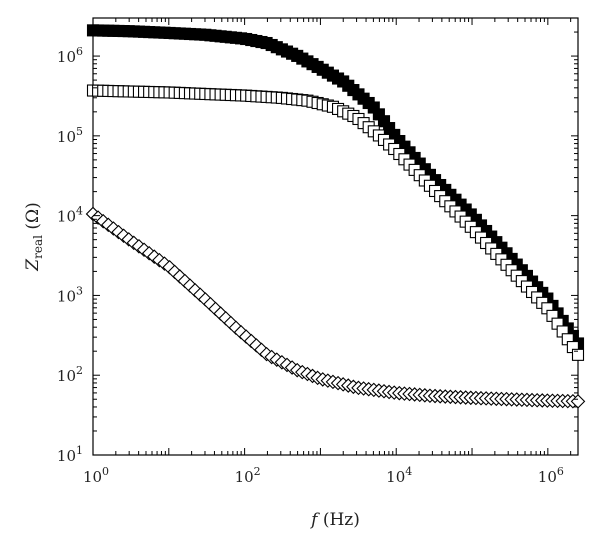 The height and width of the screenshot is (544, 600). I want to click on x-tick-label: 10⁶, so click(551, 475).